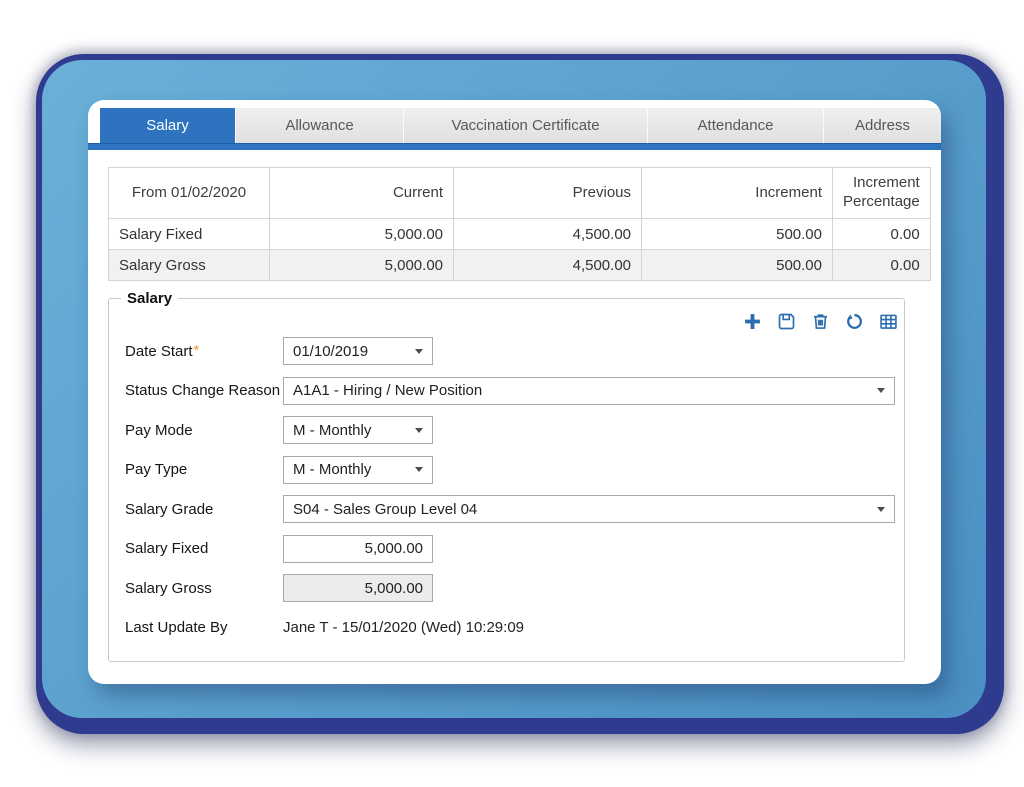 This screenshot has width=1024, height=787. I want to click on label-text: Pay Mode, so click(159, 430).